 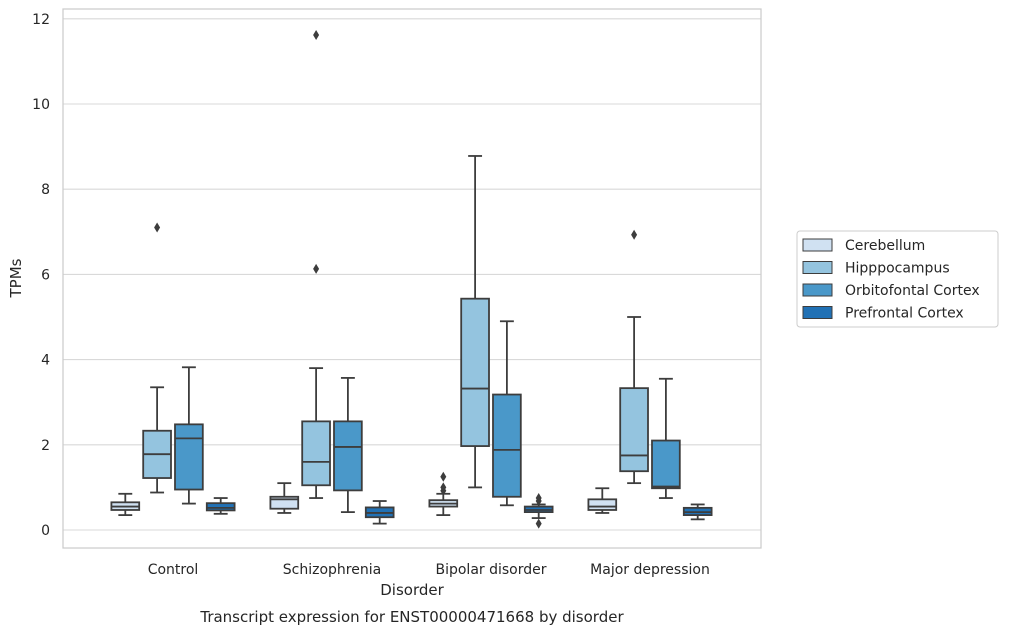 I want to click on legend-label-1: Hipppocampus, so click(x=897, y=269).